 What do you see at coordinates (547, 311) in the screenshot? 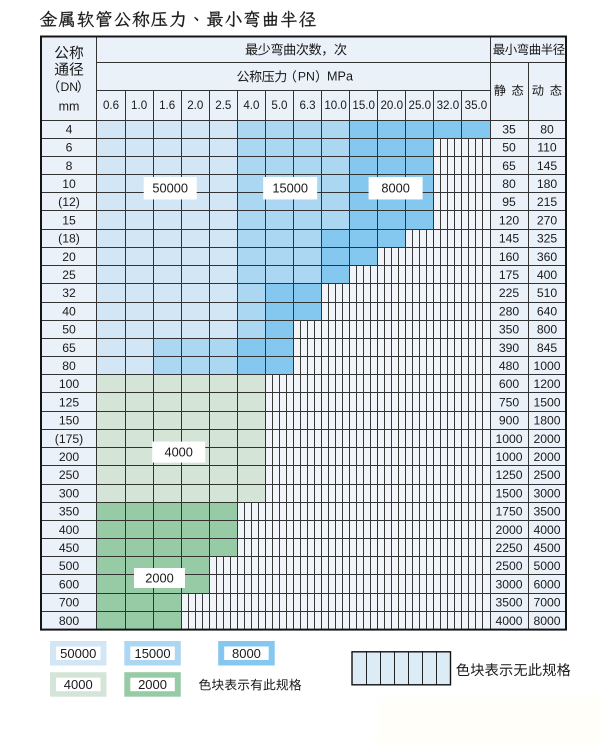
I see `svg-text: 640` at bounding box center [547, 311].